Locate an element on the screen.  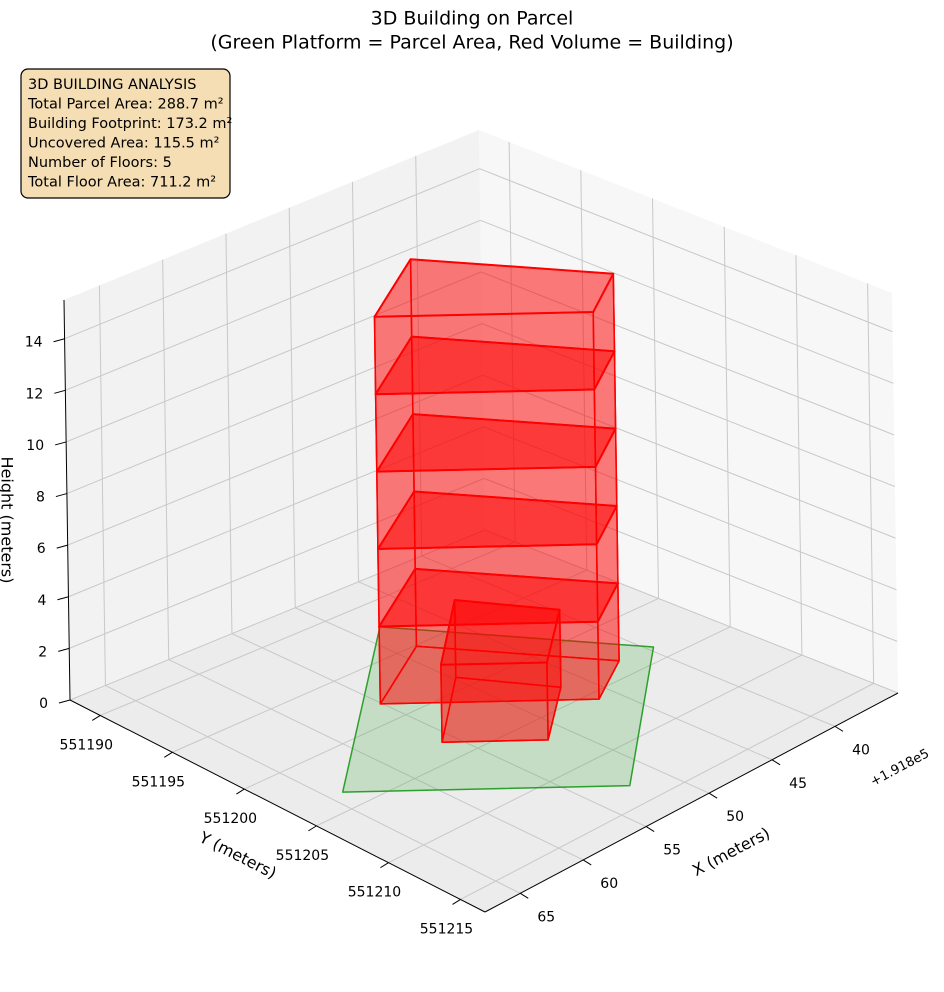
x-tick-label: 65 is located at coordinates (546, 917).